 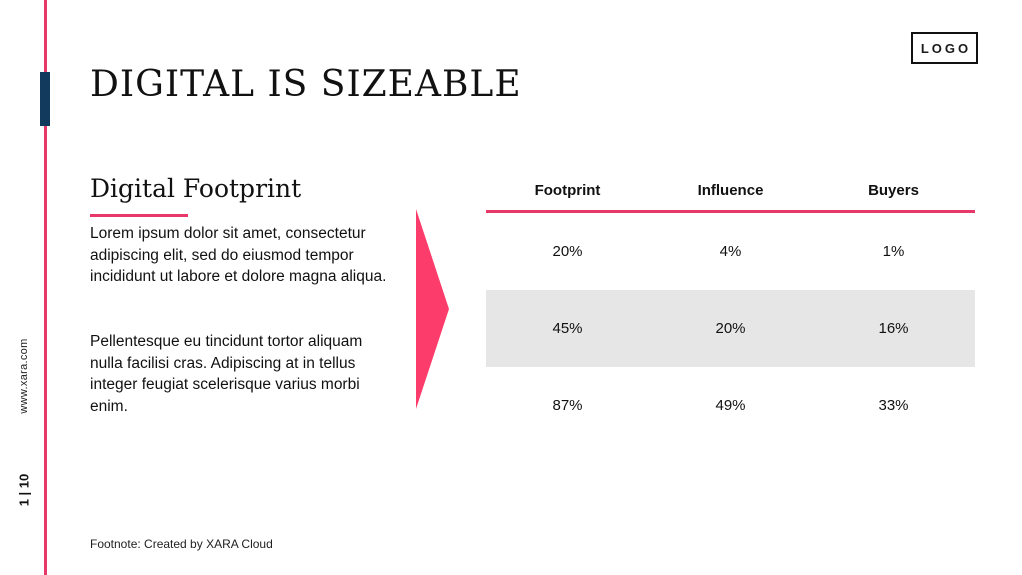 I want to click on table-cell: 33%, so click(x=893, y=405).